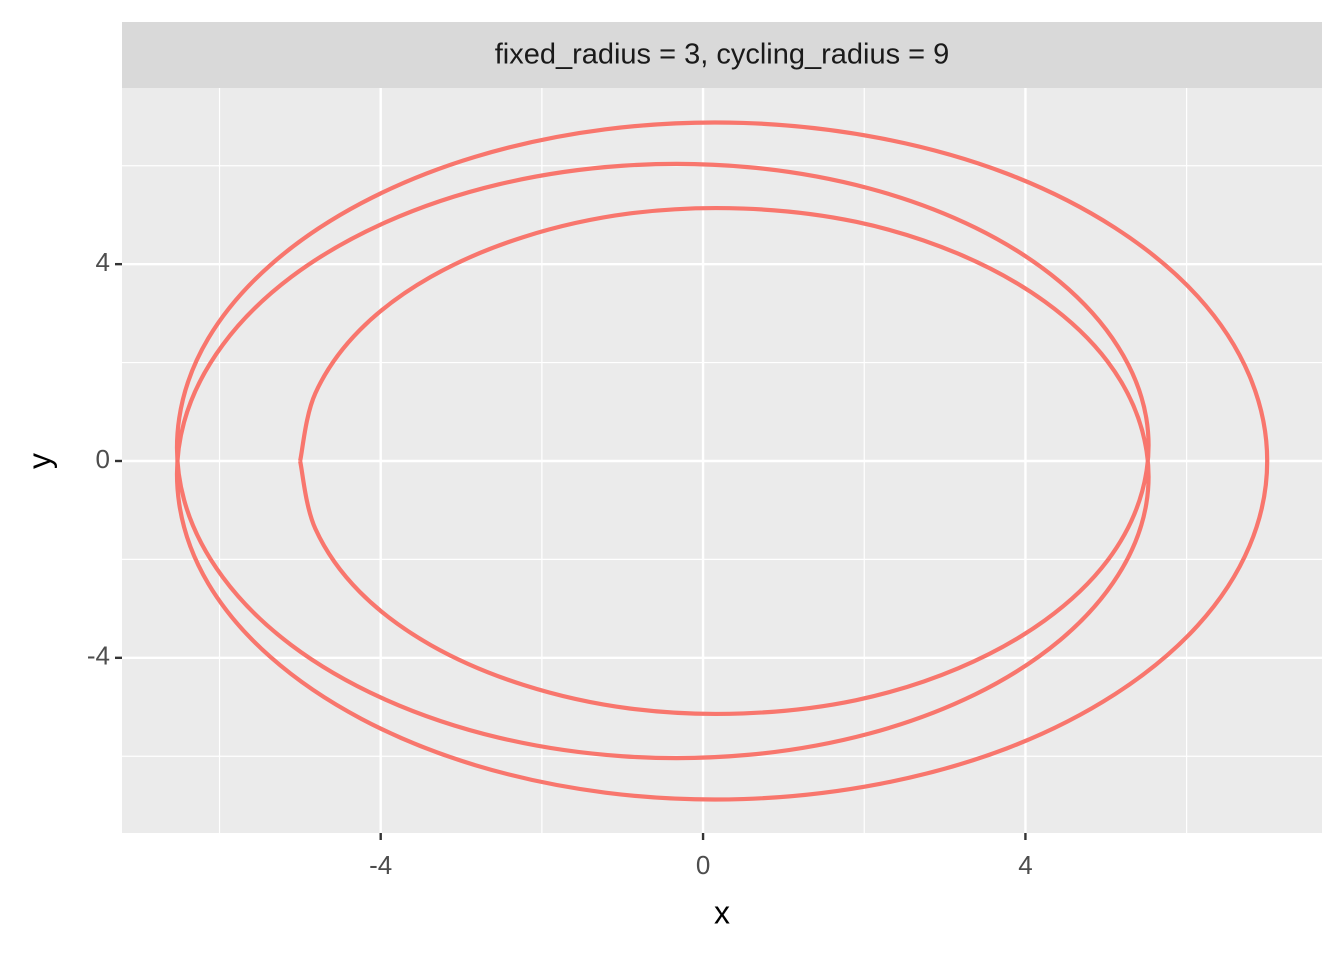  I want to click on y-tick-label: 0, so click(103, 459).